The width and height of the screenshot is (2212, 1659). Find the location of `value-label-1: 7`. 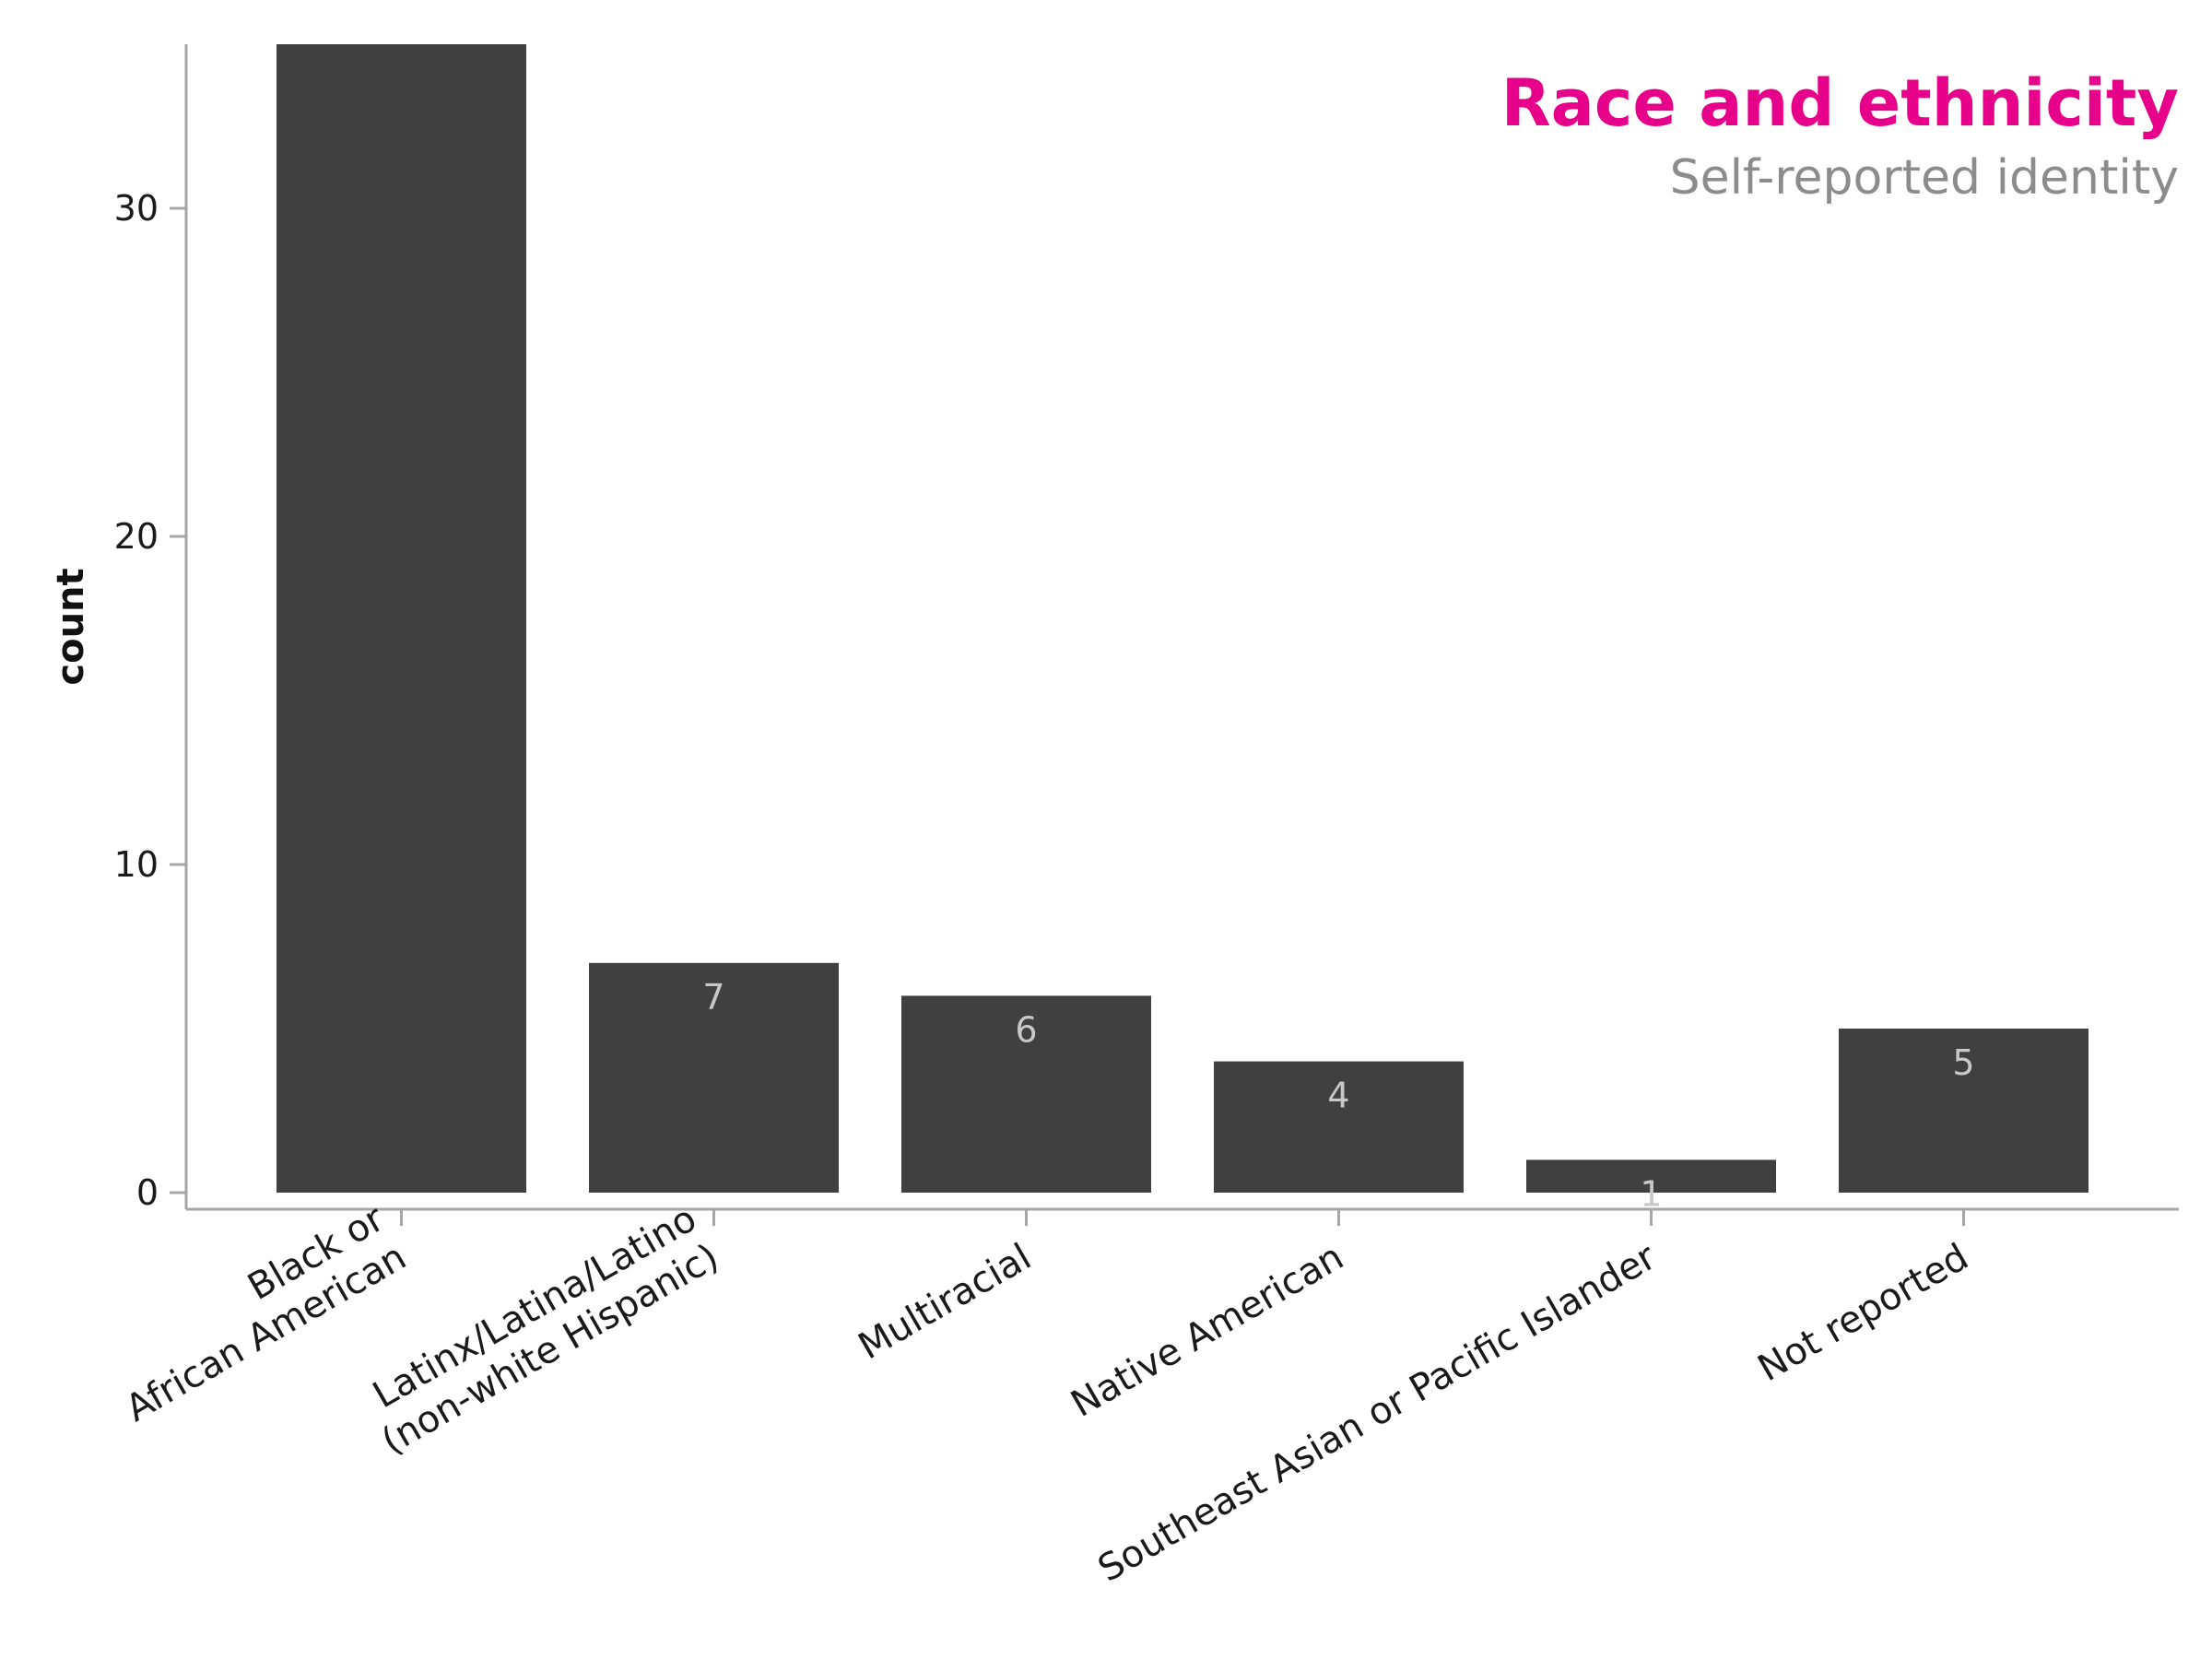

value-label-1: 7 is located at coordinates (713, 997).